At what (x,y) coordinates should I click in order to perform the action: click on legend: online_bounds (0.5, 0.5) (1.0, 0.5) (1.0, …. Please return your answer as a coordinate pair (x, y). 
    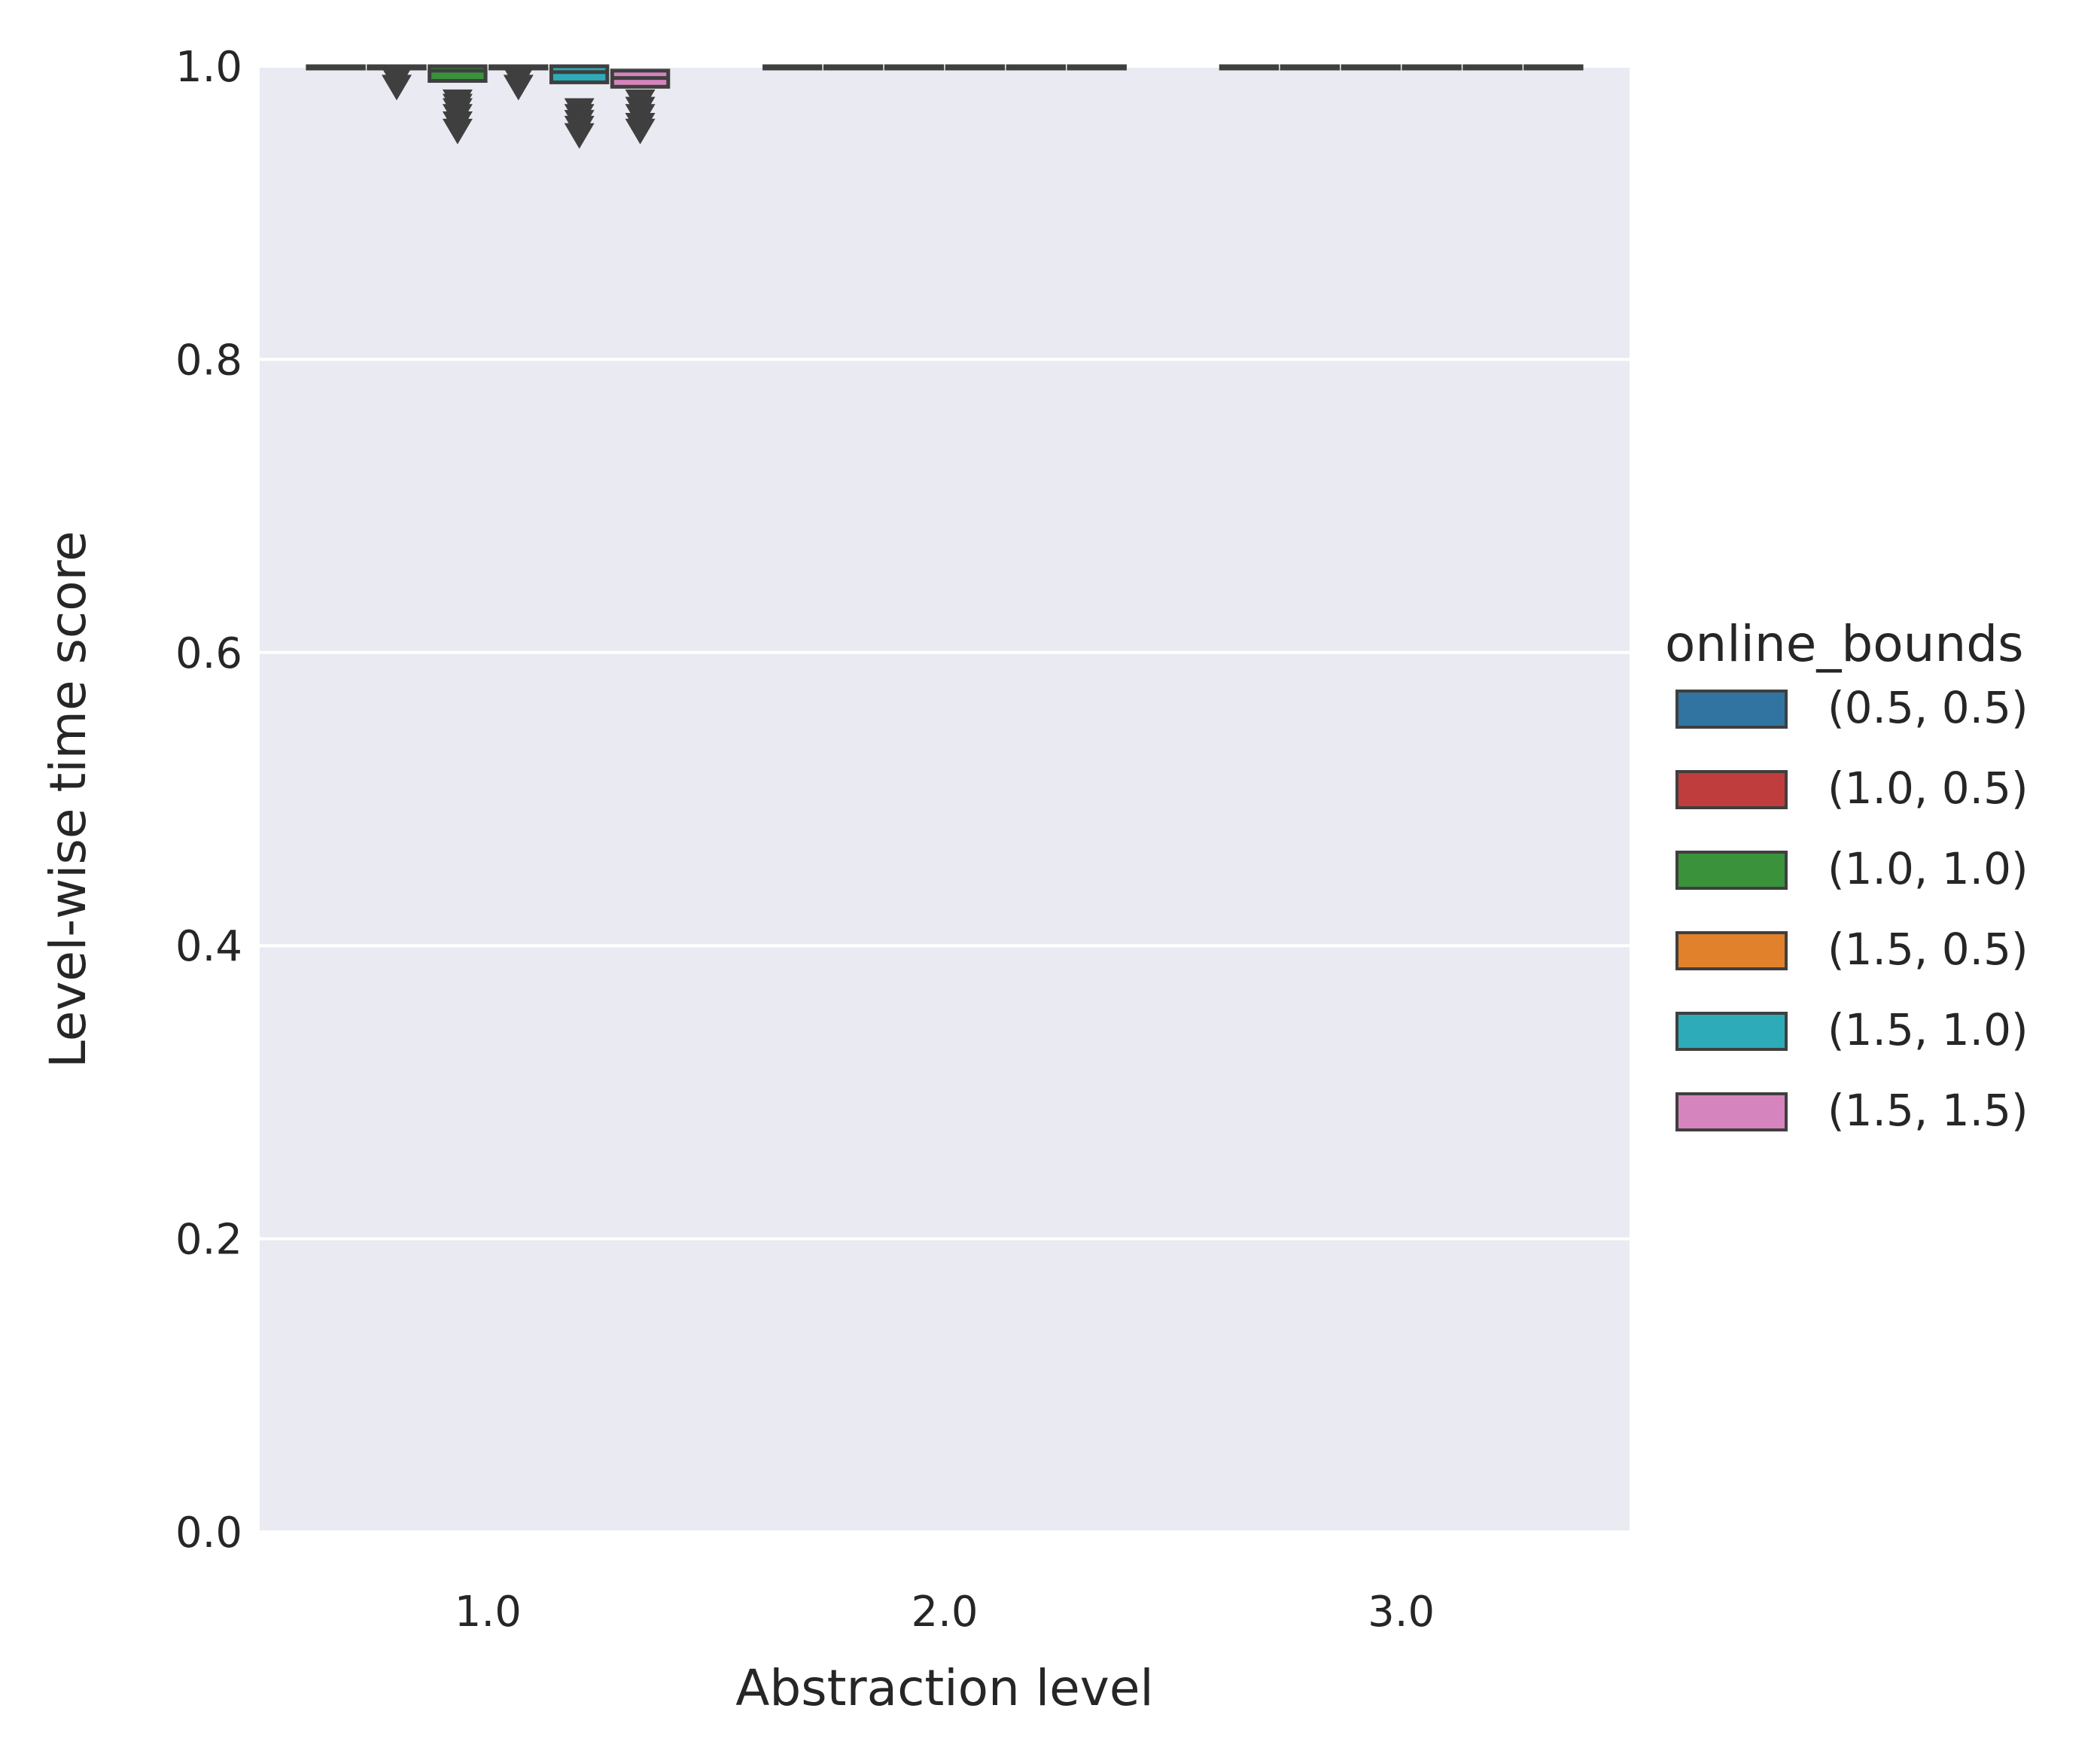
    Looking at the image, I should click on (1846, 875).